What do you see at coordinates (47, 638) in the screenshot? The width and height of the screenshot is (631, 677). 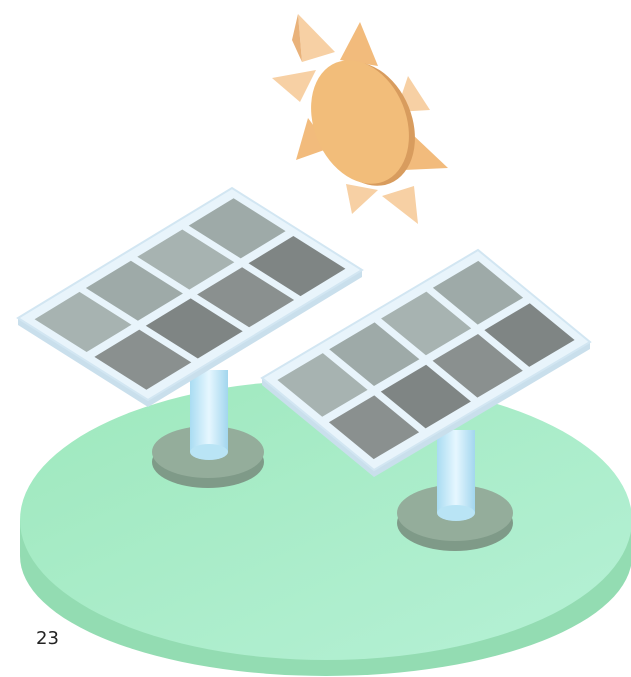 I see `label: 23` at bounding box center [47, 638].